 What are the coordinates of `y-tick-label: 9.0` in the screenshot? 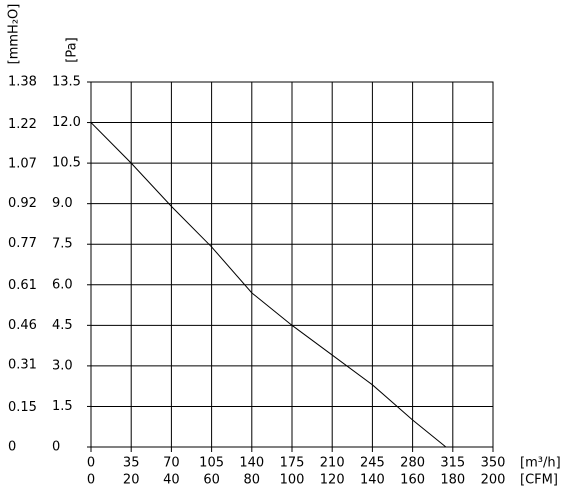 It's located at (62, 203).